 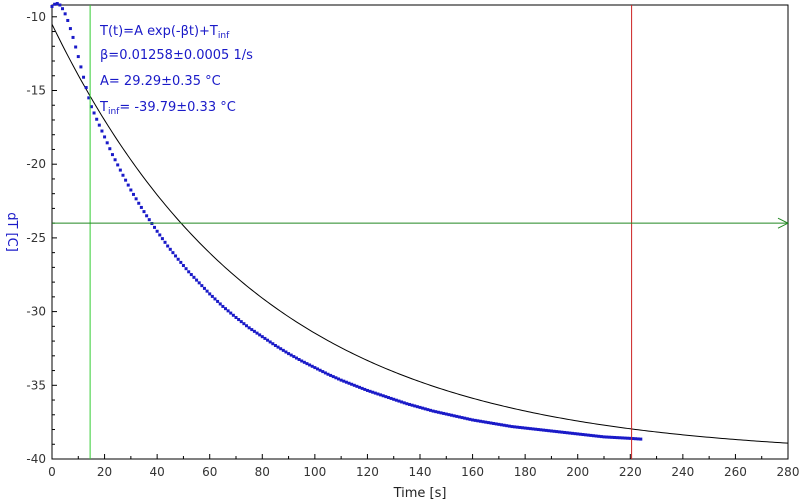 What do you see at coordinates (630, 472) in the screenshot?
I see `x-tick-label: 220` at bounding box center [630, 472].